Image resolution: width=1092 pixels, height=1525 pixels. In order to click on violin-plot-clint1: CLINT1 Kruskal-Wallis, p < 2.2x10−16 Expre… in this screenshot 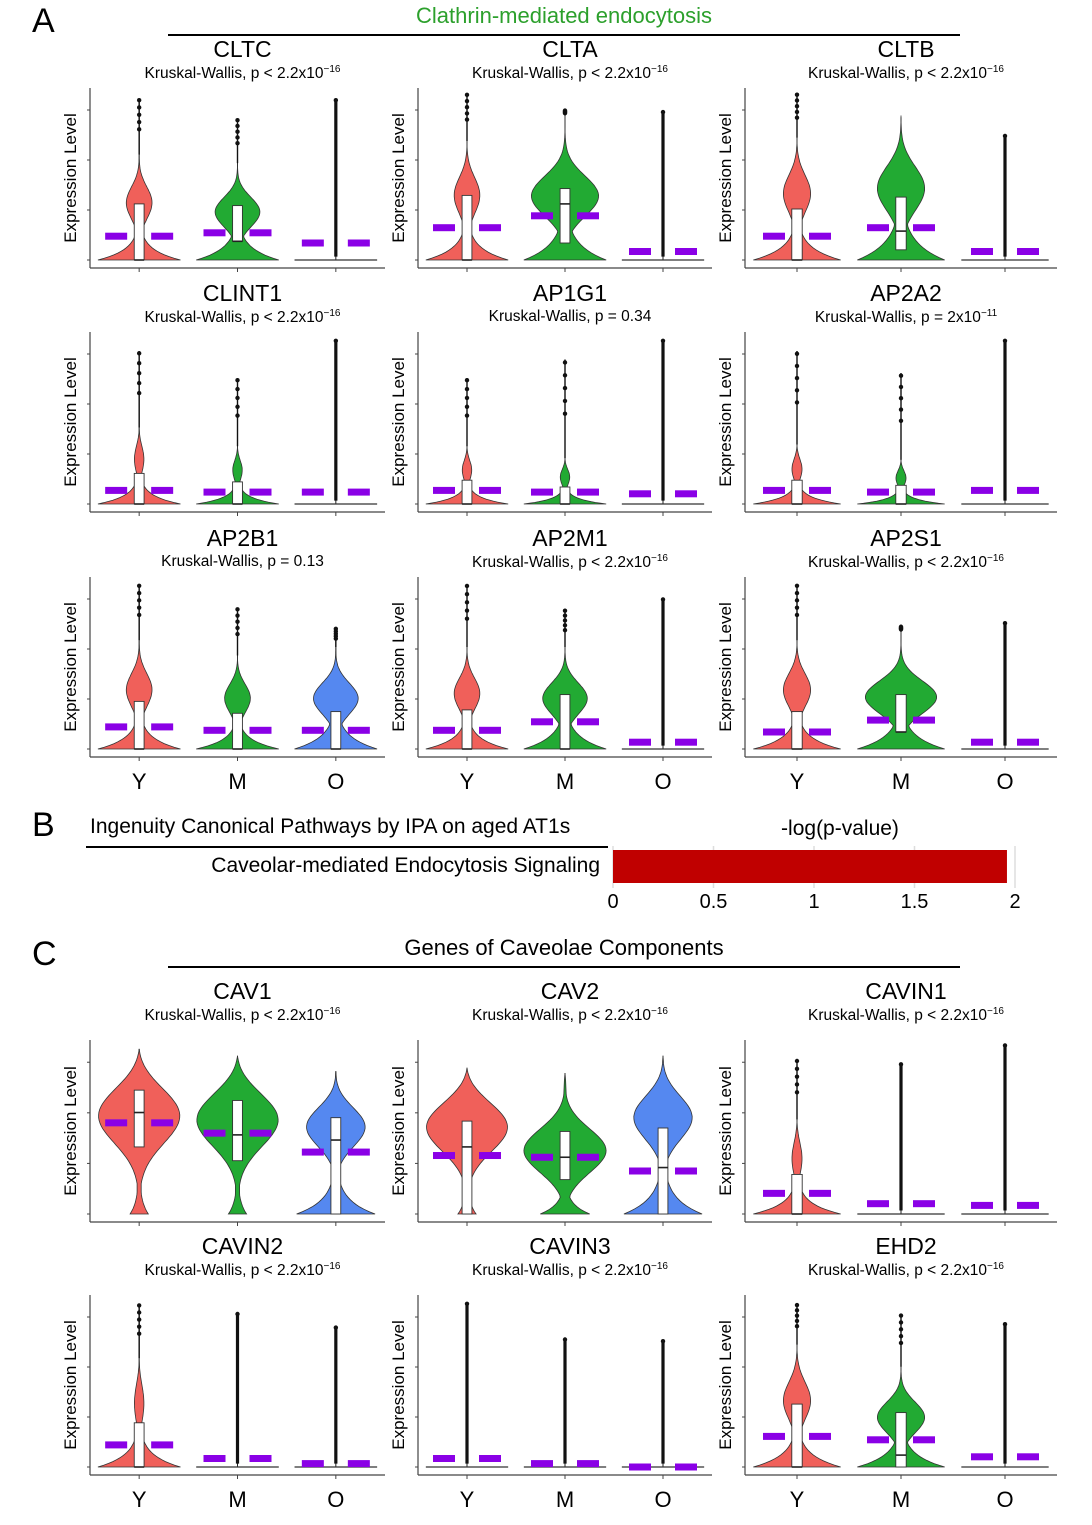, I will do `click(227, 421)`.